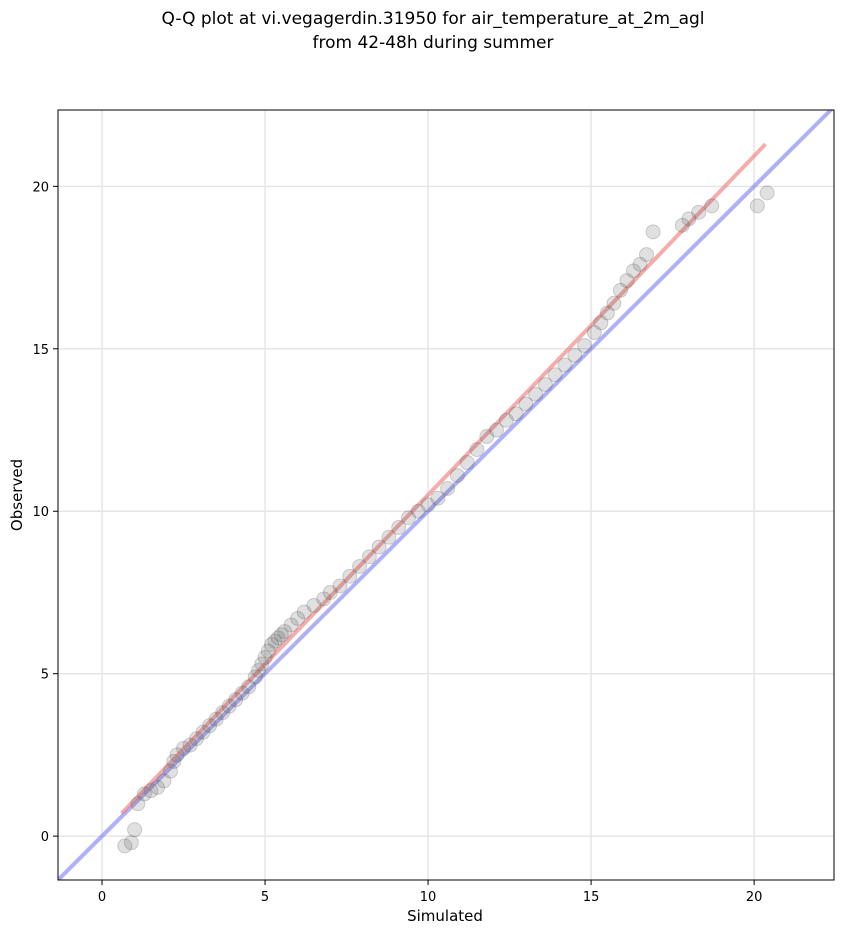 Image resolution: width=843 pixels, height=934 pixels. I want to click on x-tick-label: 20, so click(754, 897).